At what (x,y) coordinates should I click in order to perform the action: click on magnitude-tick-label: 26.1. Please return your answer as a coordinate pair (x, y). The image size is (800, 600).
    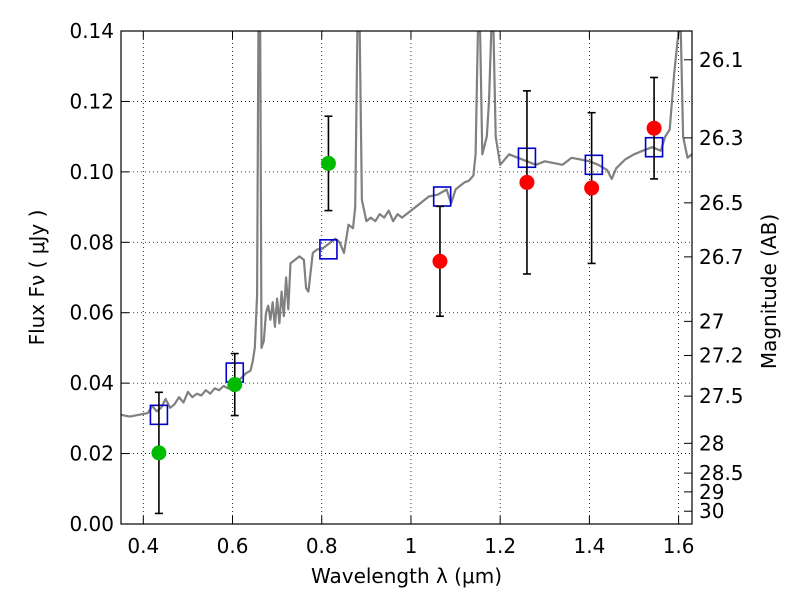
    Looking at the image, I should click on (721, 60).